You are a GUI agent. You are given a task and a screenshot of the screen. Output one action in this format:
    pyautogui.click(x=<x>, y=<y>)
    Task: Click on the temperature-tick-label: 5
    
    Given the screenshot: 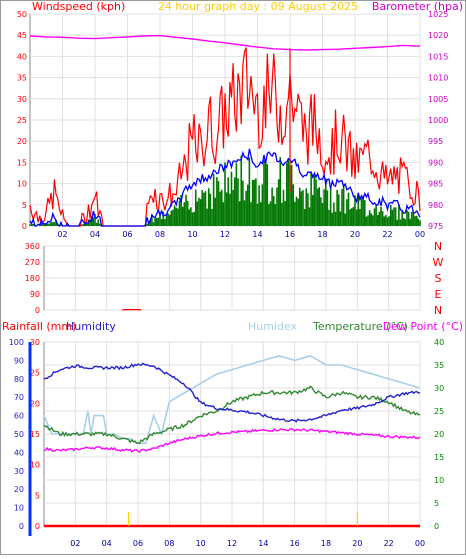 What is the action you would take?
    pyautogui.click(x=436, y=503)
    